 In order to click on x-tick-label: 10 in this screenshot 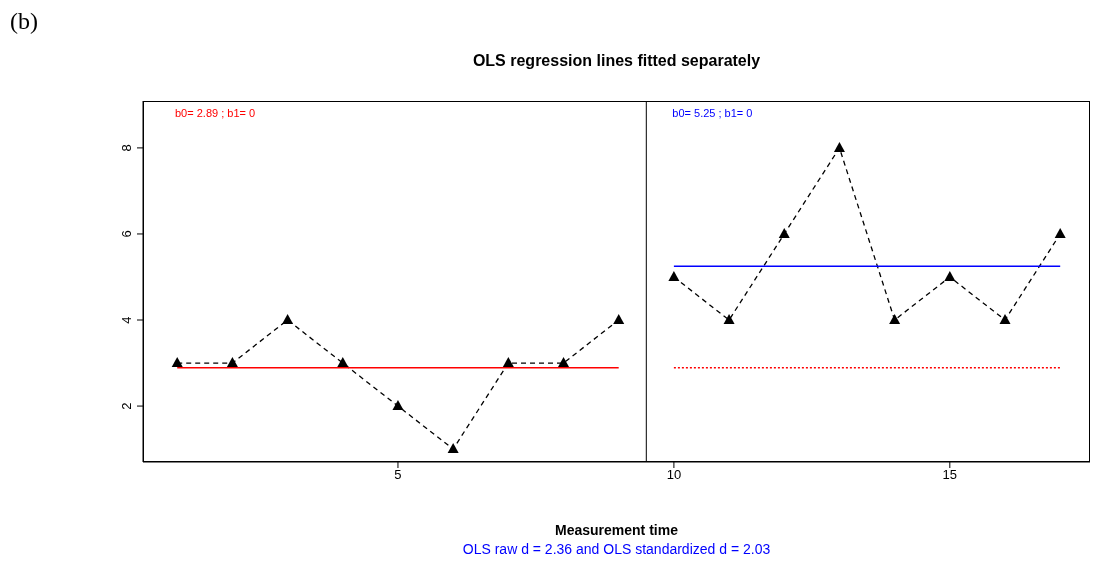, I will do `click(674, 475)`.